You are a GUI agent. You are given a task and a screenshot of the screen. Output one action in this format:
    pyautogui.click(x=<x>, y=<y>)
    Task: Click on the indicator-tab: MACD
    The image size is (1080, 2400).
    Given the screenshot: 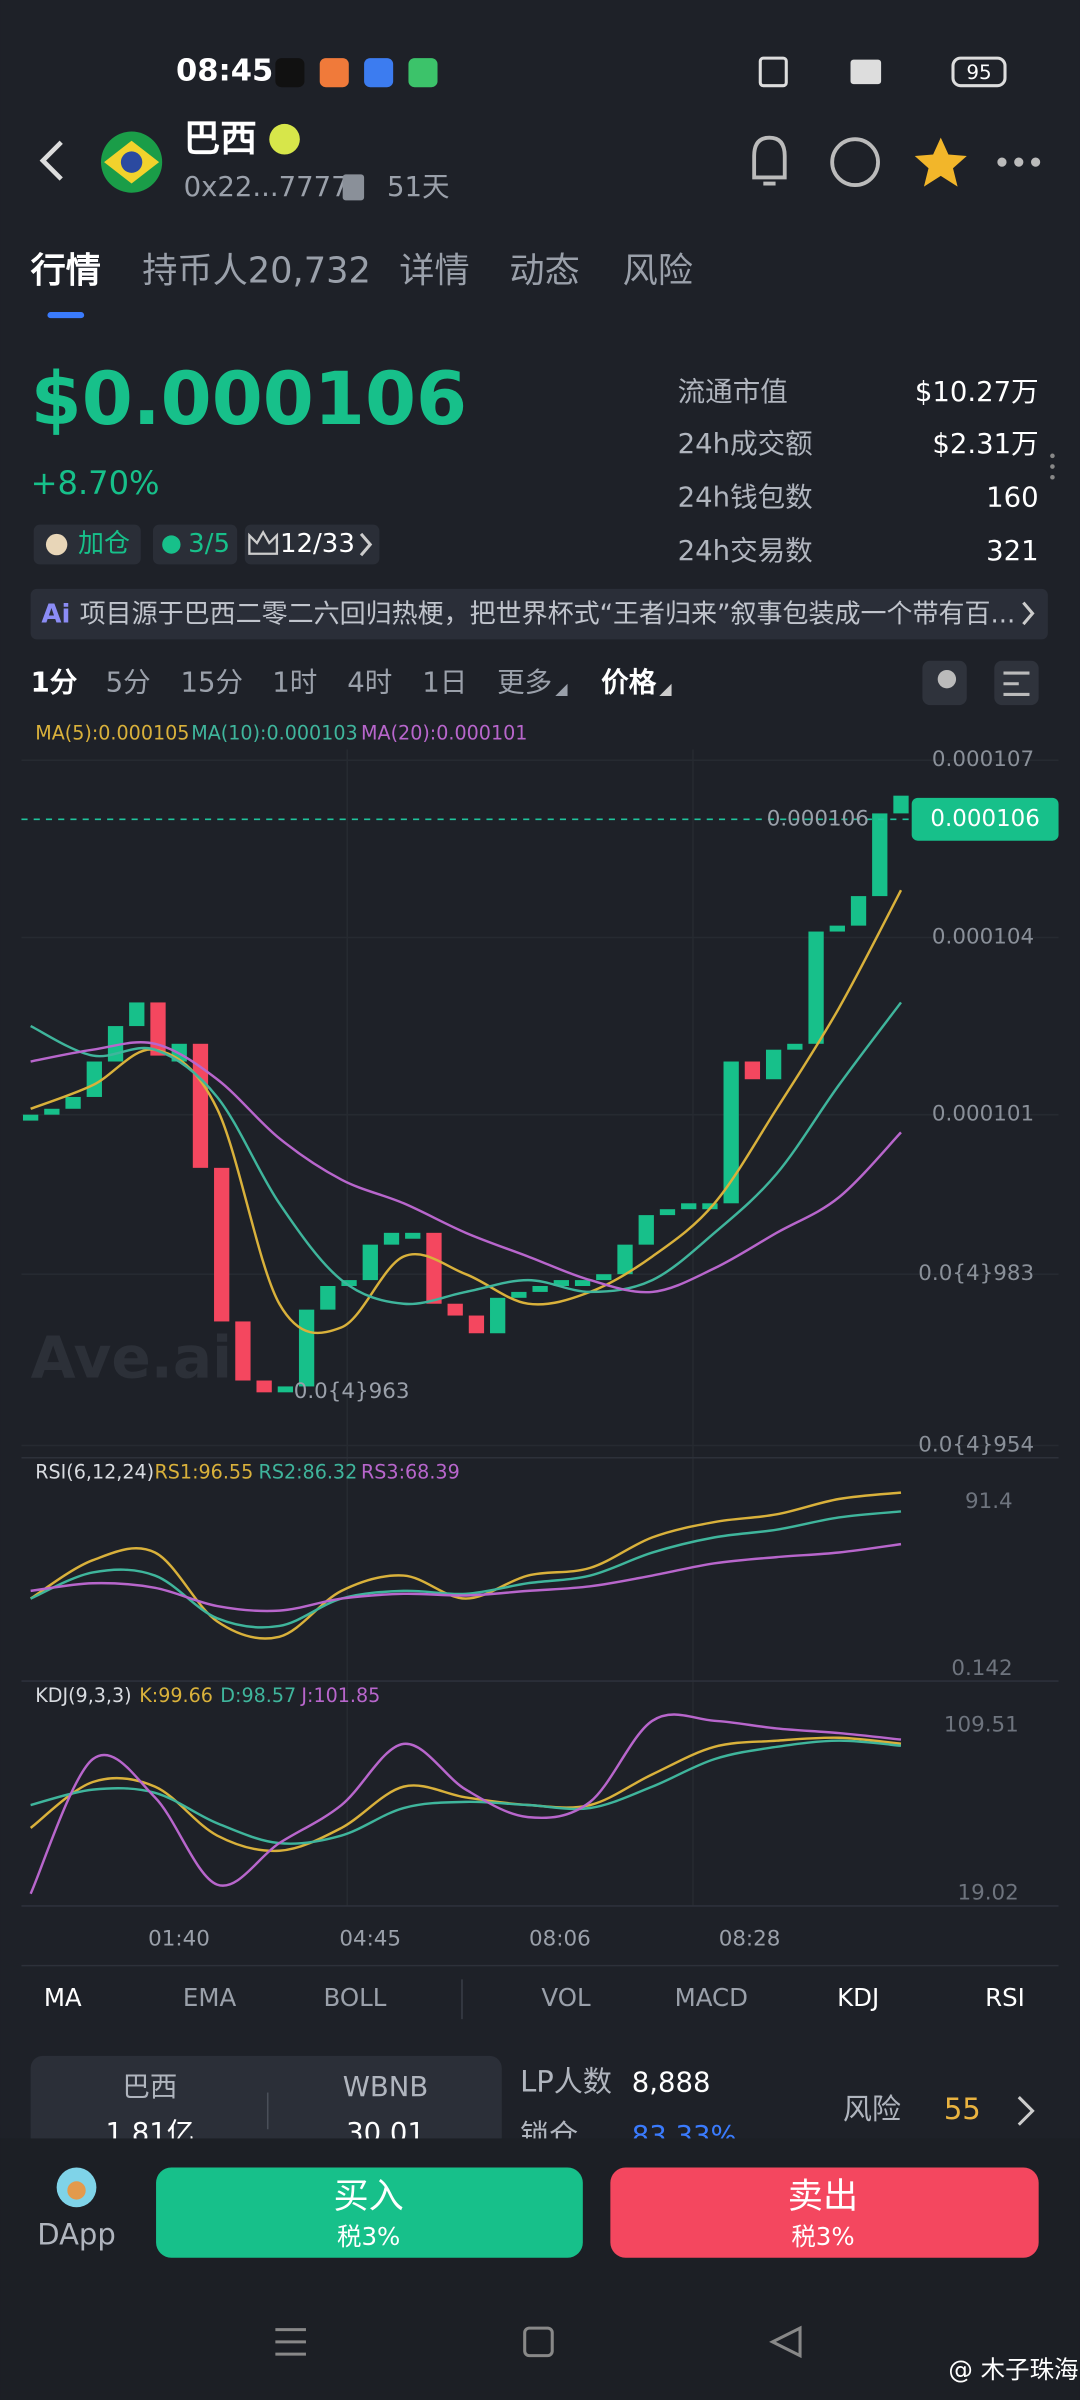 What is the action you would take?
    pyautogui.click(x=711, y=1997)
    